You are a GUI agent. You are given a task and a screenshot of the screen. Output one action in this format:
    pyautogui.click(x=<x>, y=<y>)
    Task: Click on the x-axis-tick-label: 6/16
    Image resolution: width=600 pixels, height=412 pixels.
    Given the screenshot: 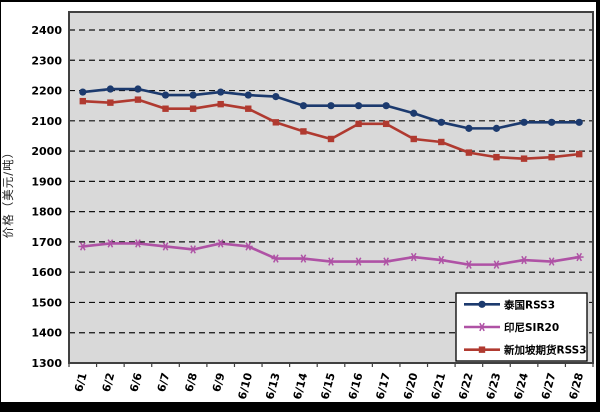 What is the action you would take?
    pyautogui.click(x=356, y=386)
    